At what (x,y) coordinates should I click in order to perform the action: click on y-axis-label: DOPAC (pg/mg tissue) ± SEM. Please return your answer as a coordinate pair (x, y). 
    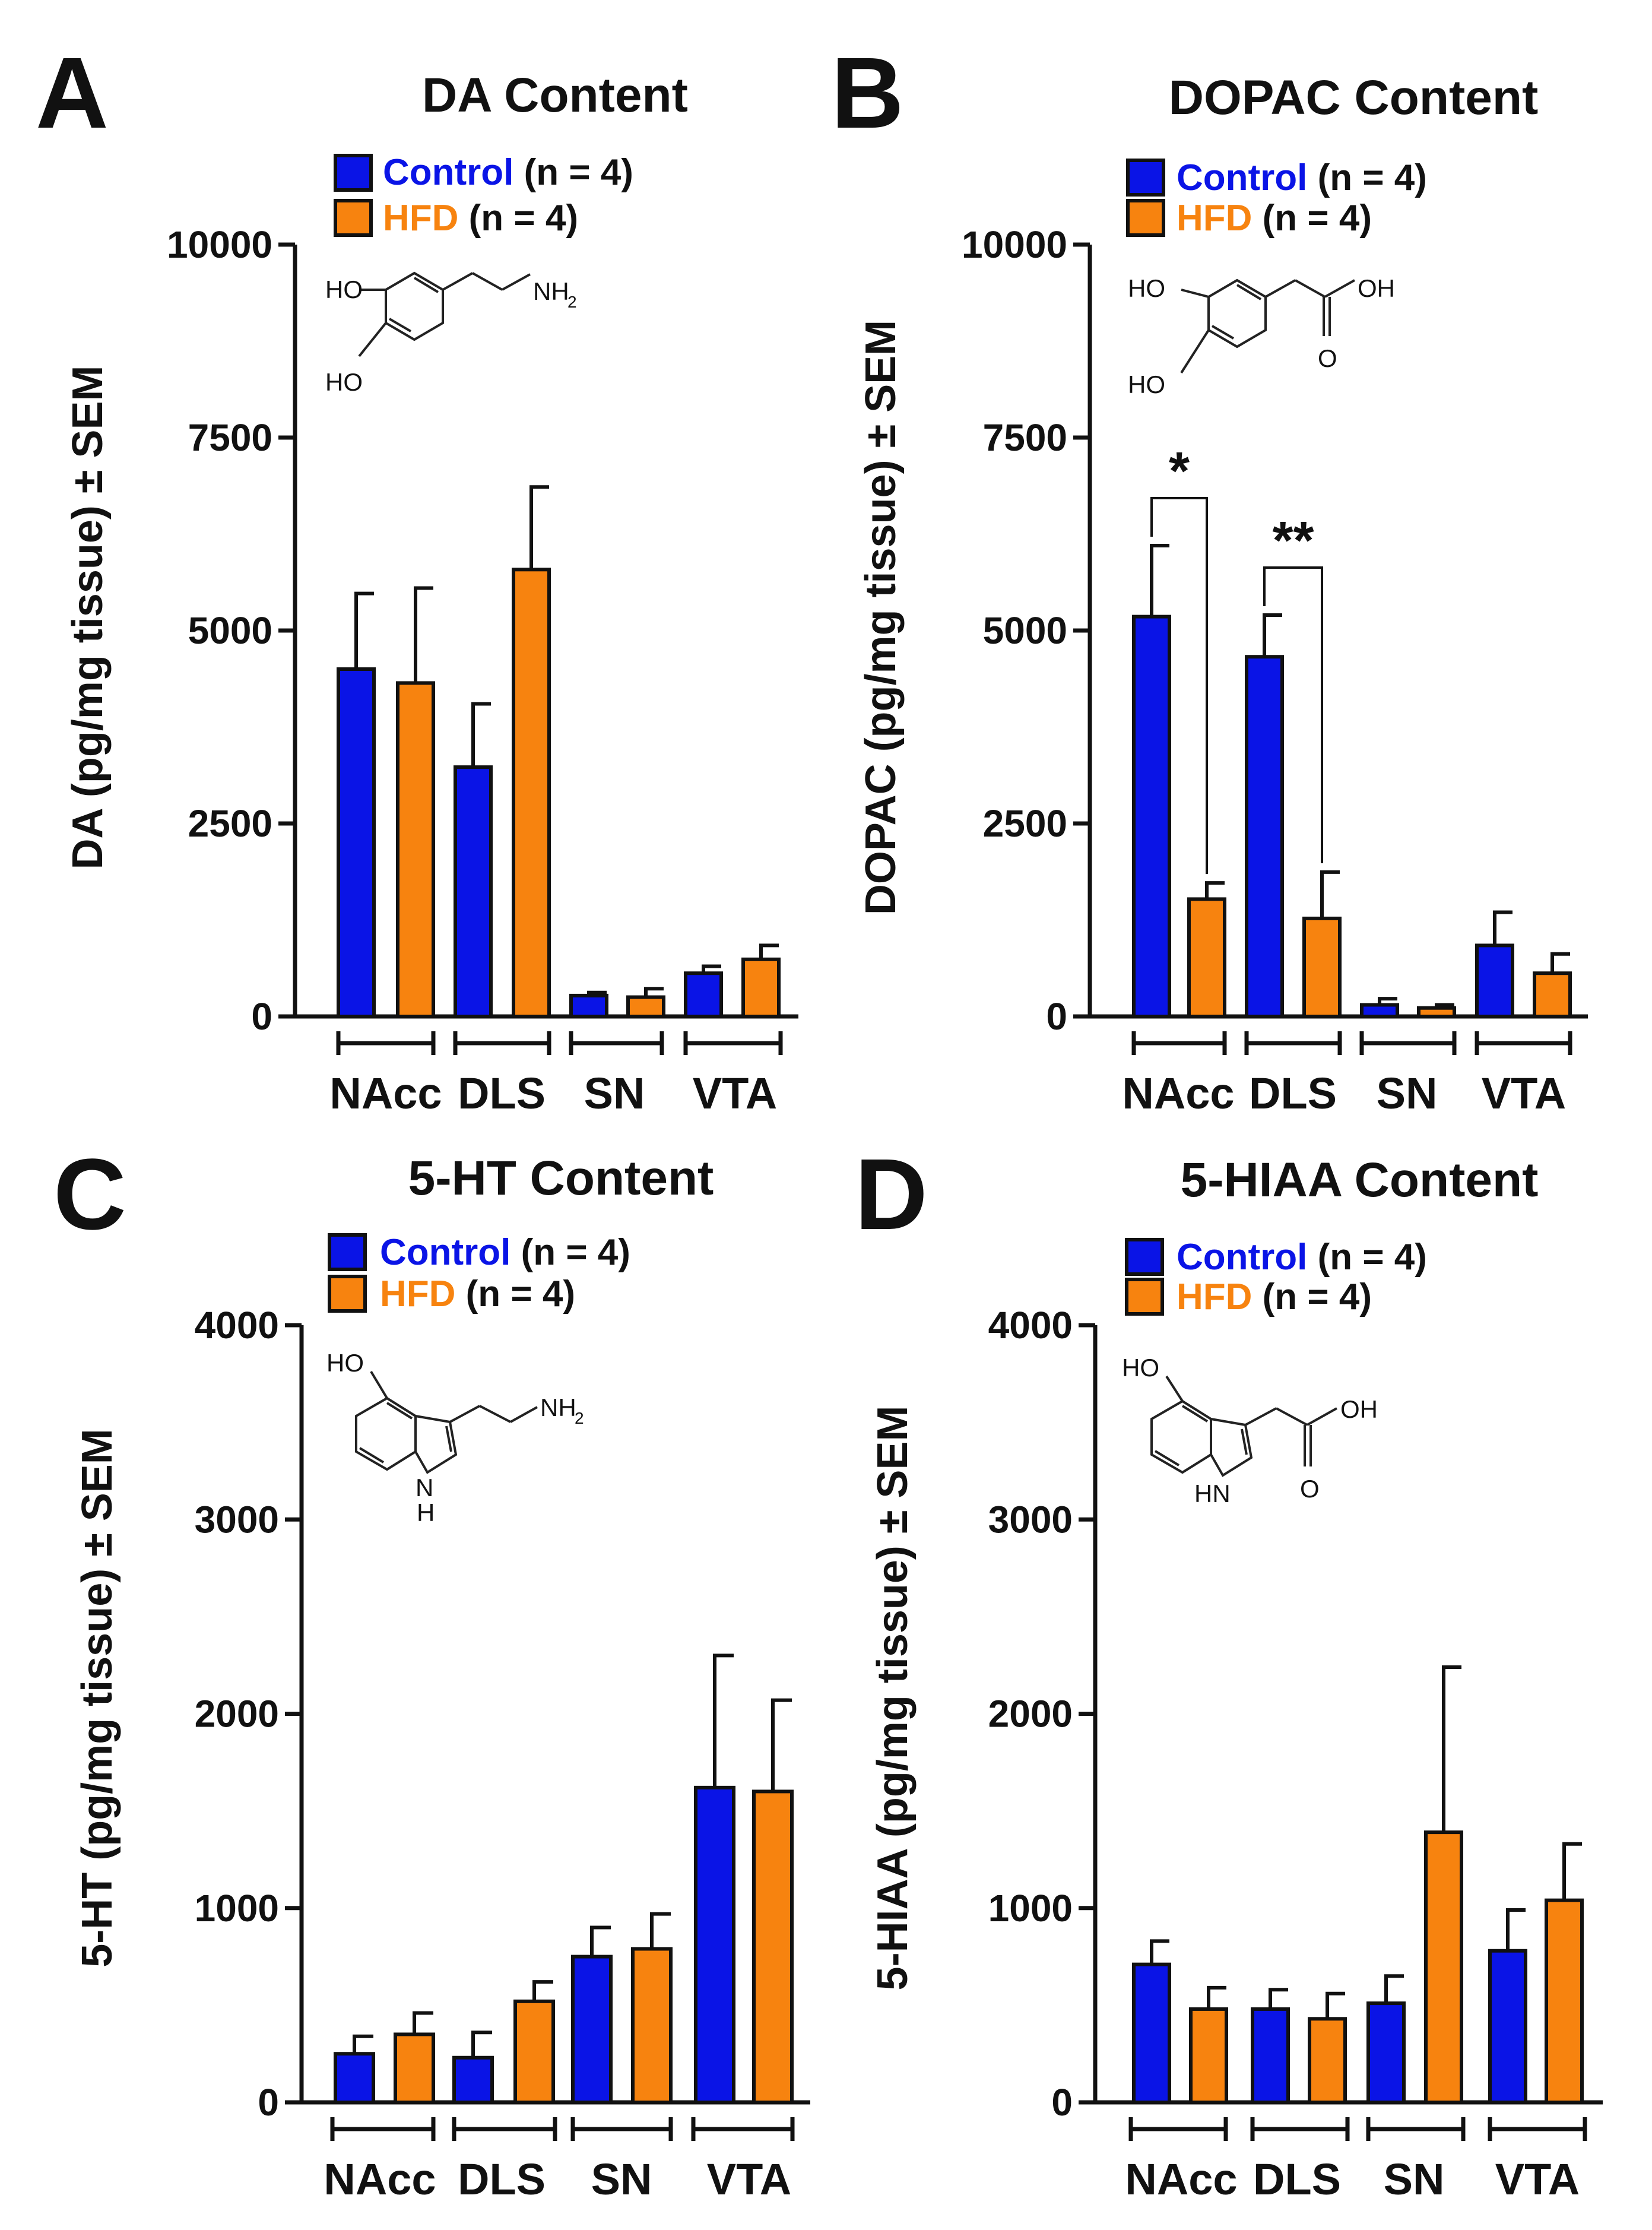
    Looking at the image, I should click on (881, 617).